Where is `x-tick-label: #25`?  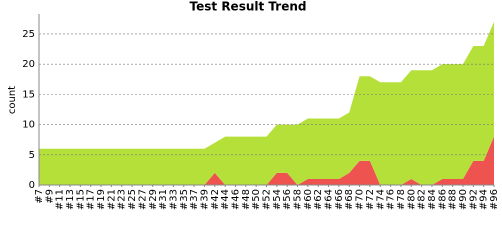 x-tick-label: #25 is located at coordinates (132, 199).